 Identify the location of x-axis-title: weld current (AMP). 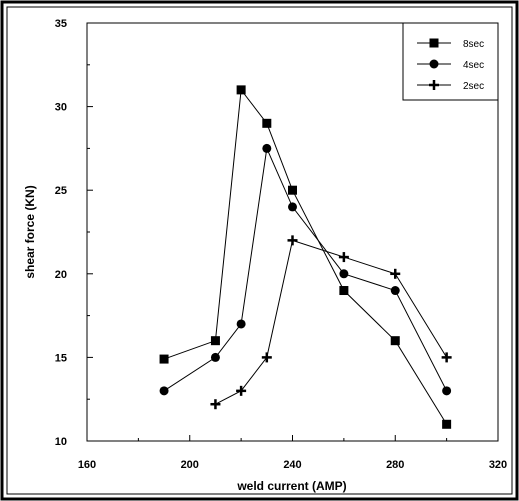
(291, 486).